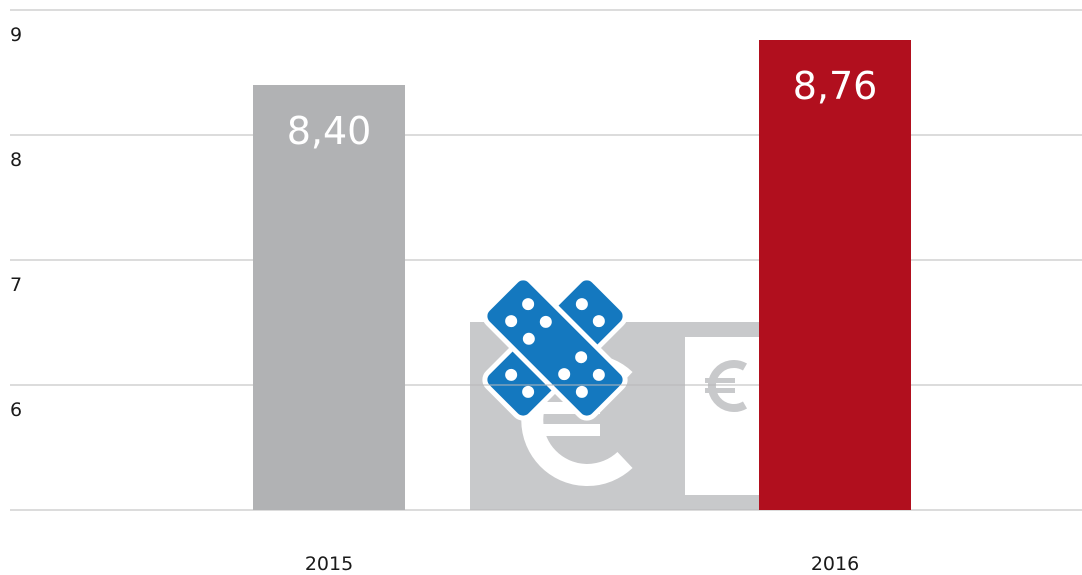 The height and width of the screenshot is (575, 1082). I want to click on illustration, so click(627, 392).